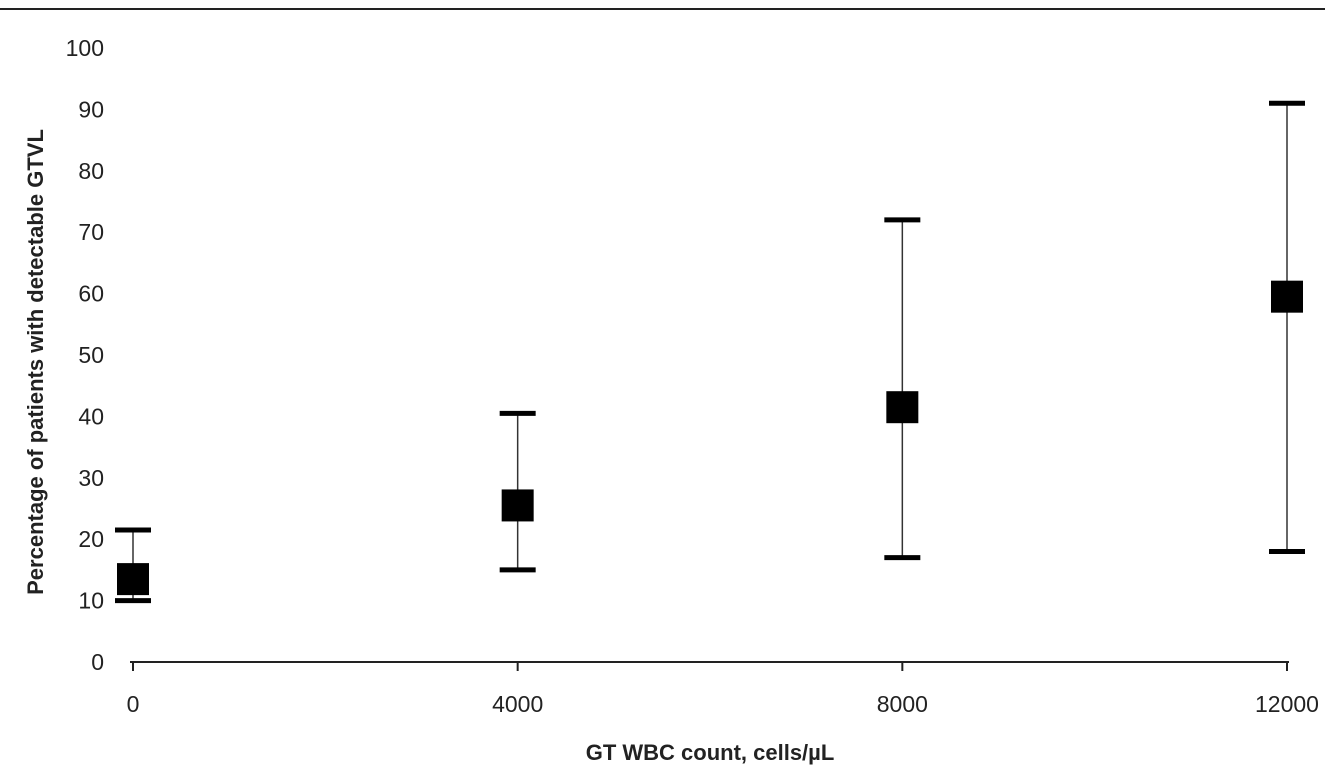  Describe the element at coordinates (710, 752) in the screenshot. I see `x-axis-title: GT WBC count, cells/µL` at that location.